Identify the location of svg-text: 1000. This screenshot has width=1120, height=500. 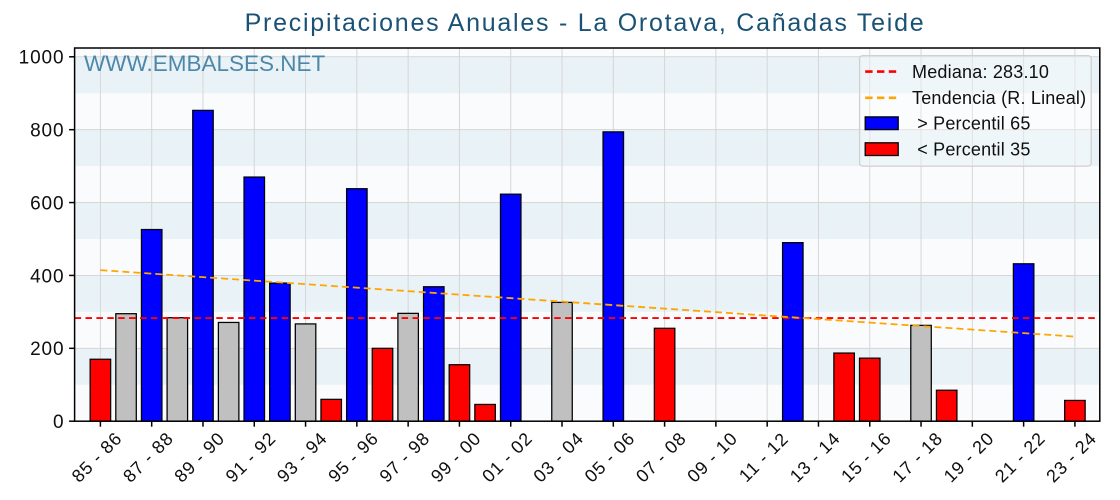
(42, 58).